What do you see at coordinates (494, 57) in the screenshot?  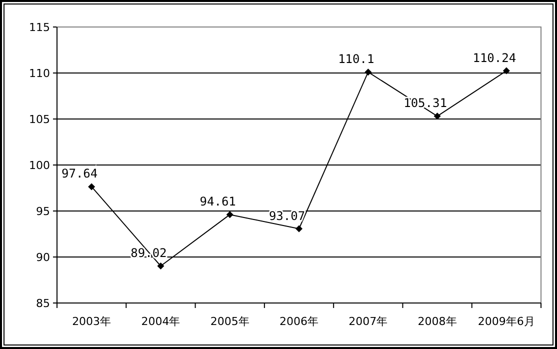 I see `data-label: 110.24` at bounding box center [494, 57].